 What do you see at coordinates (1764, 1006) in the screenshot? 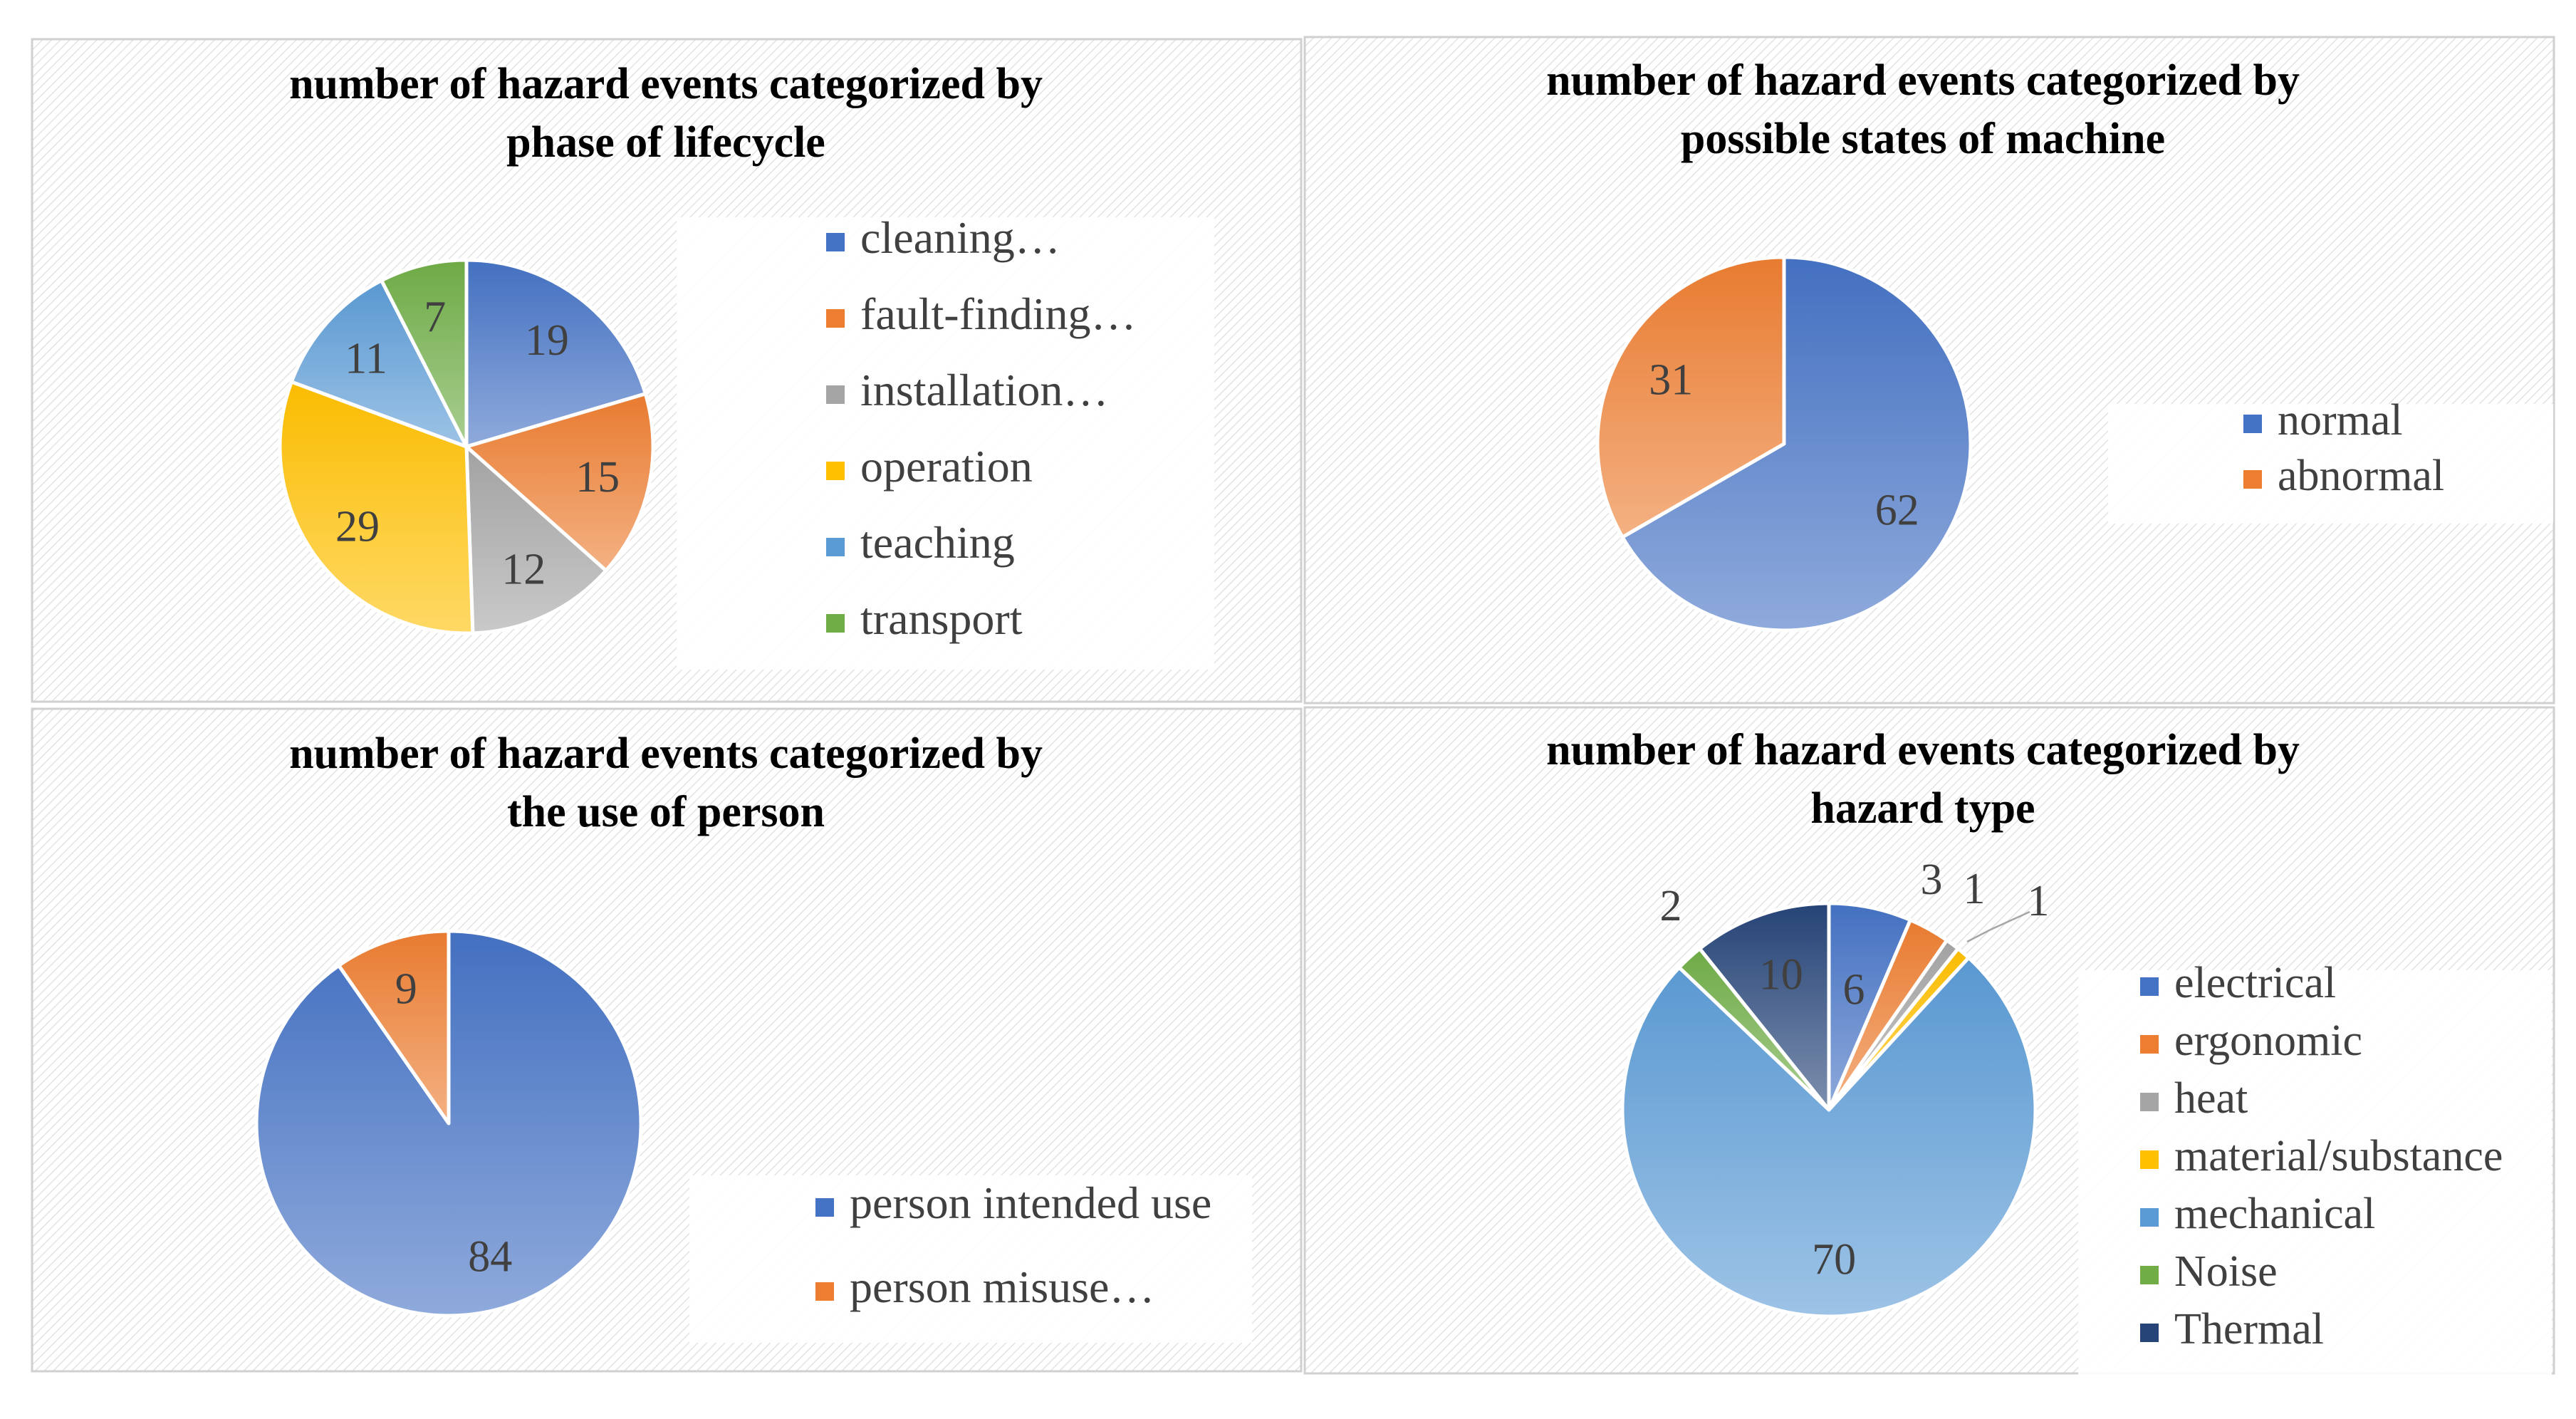
I see `pie-slice-thermal` at bounding box center [1764, 1006].